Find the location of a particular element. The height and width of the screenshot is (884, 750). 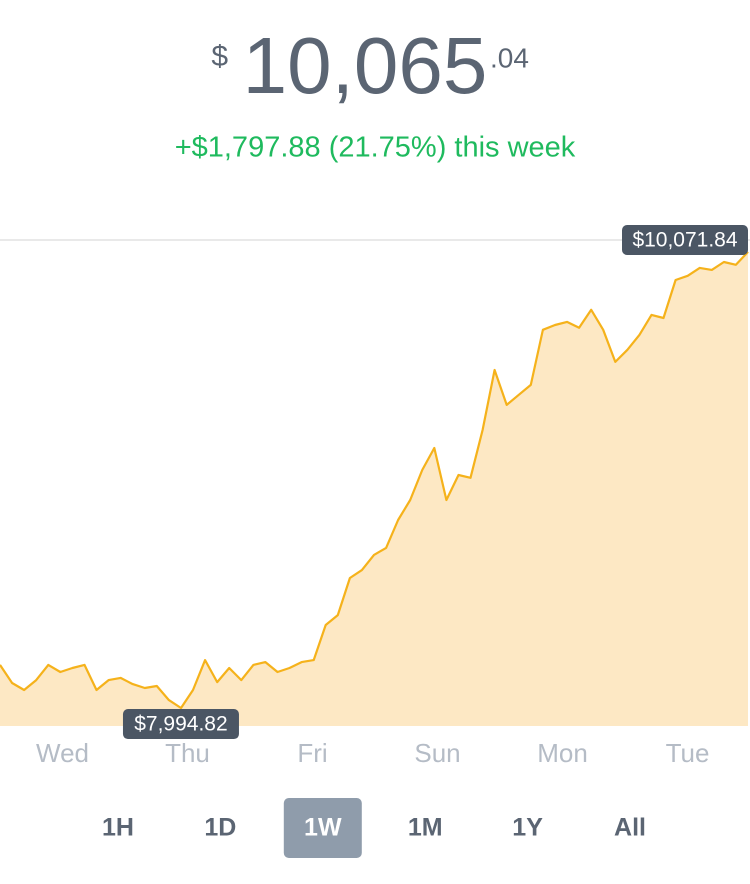

x-axis-label: Thu is located at coordinates (187, 753).